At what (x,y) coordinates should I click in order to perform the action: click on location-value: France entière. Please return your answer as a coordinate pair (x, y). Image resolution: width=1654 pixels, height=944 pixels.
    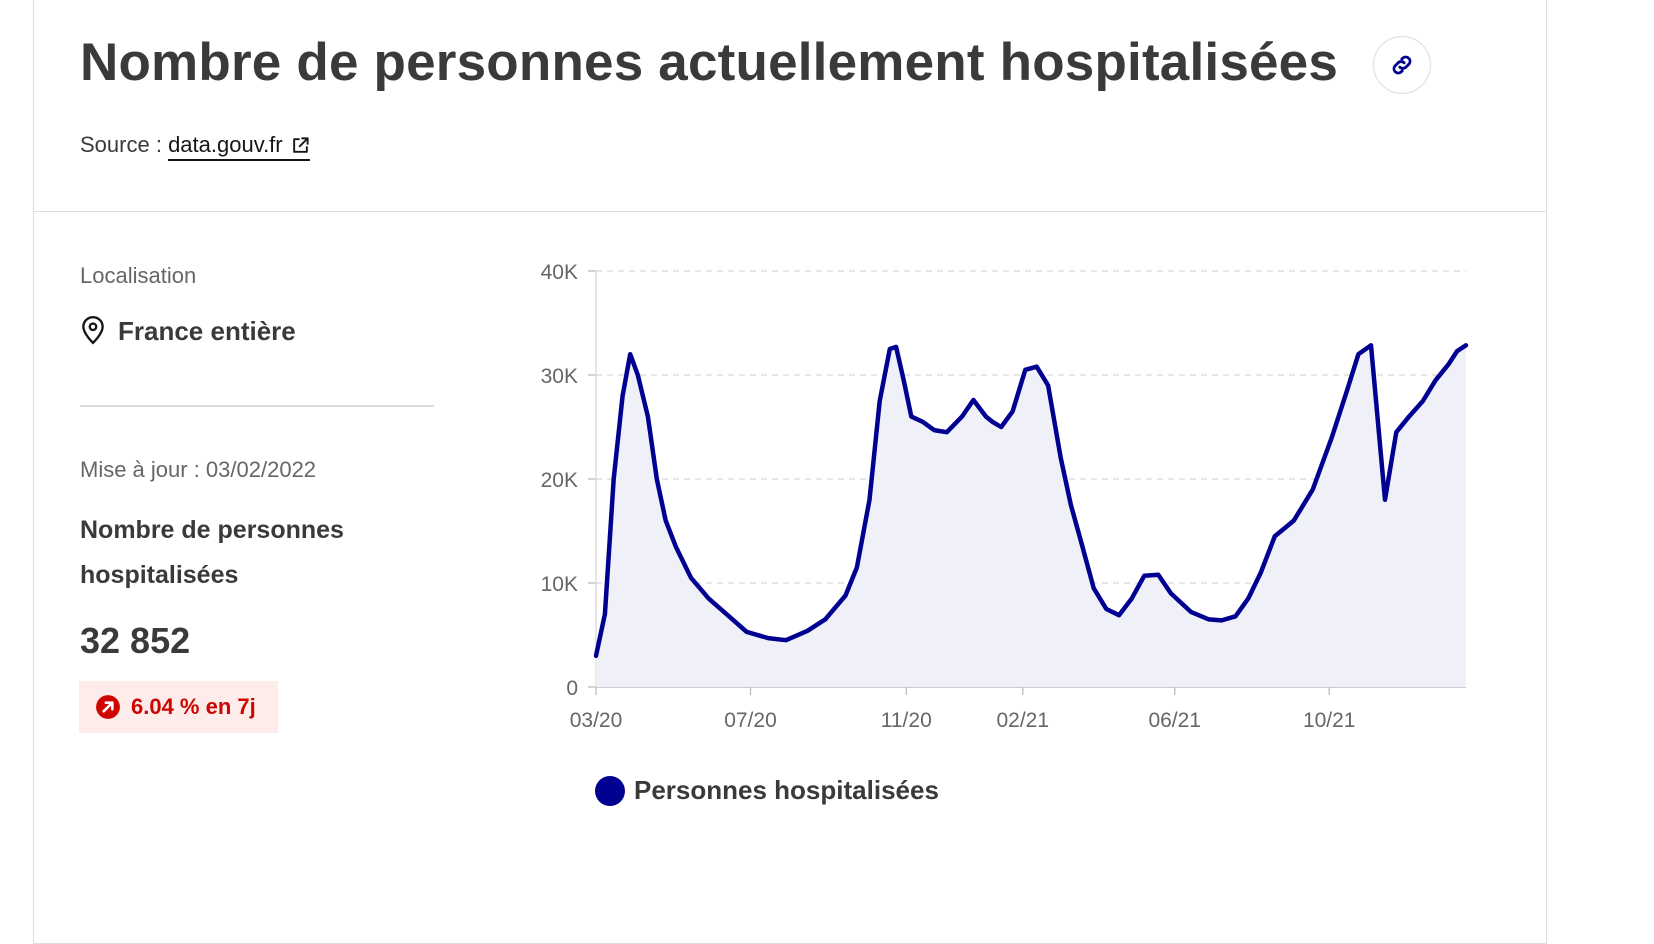
    Looking at the image, I should click on (207, 331).